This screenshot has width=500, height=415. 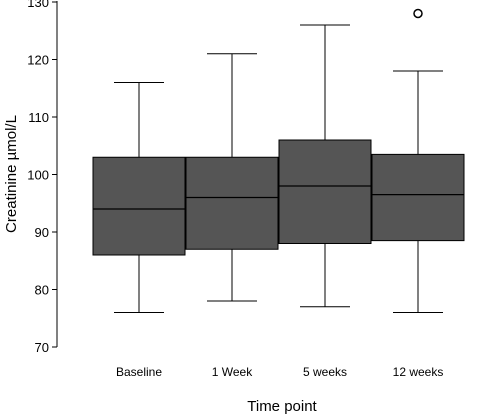 I want to click on y-tick-label: 90, so click(x=42, y=232).